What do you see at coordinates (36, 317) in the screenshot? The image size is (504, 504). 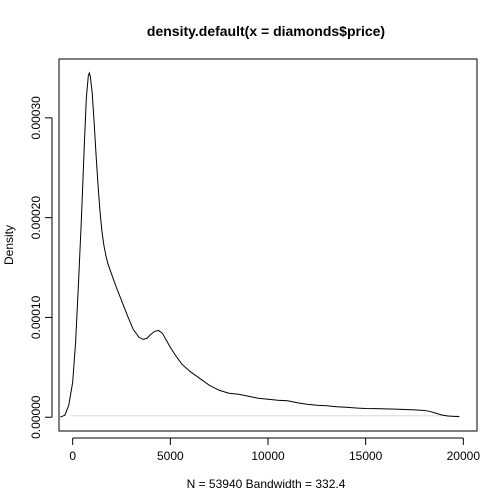 I see `y-tick-label: 0.00010` at bounding box center [36, 317].